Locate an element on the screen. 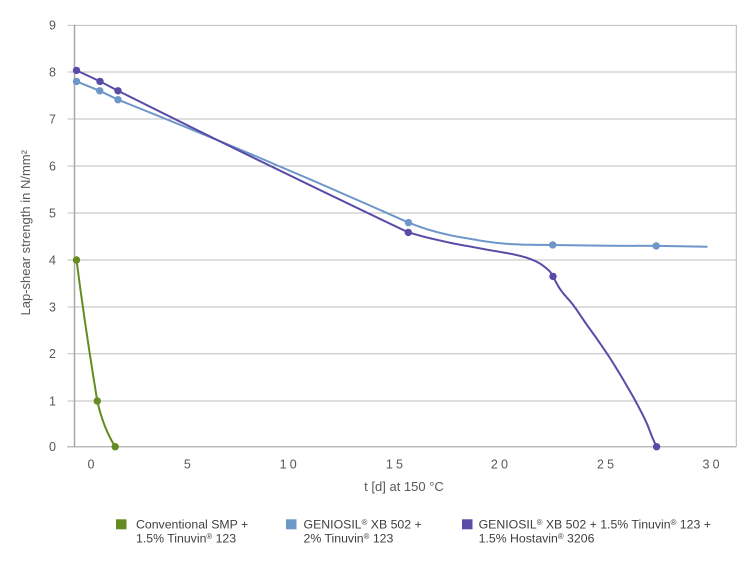 The width and height of the screenshot is (750, 563). svg-text: GENIOSIL®​ XB 502 + is located at coordinates (363, 525).